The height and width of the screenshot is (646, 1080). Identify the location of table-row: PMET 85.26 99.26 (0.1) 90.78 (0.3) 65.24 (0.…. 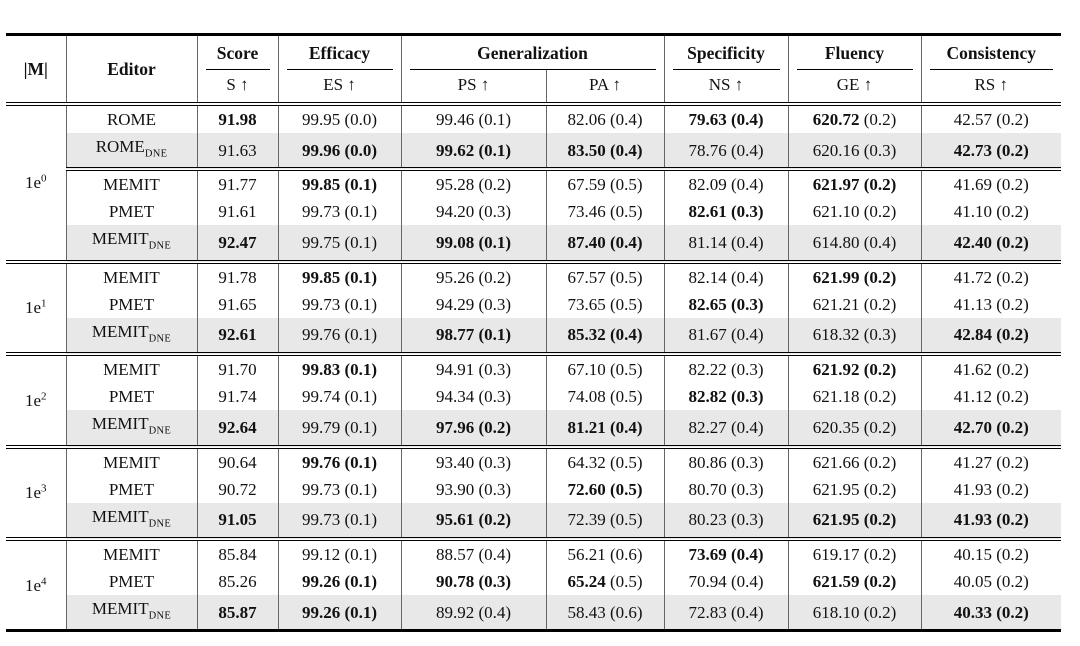
(533, 581).